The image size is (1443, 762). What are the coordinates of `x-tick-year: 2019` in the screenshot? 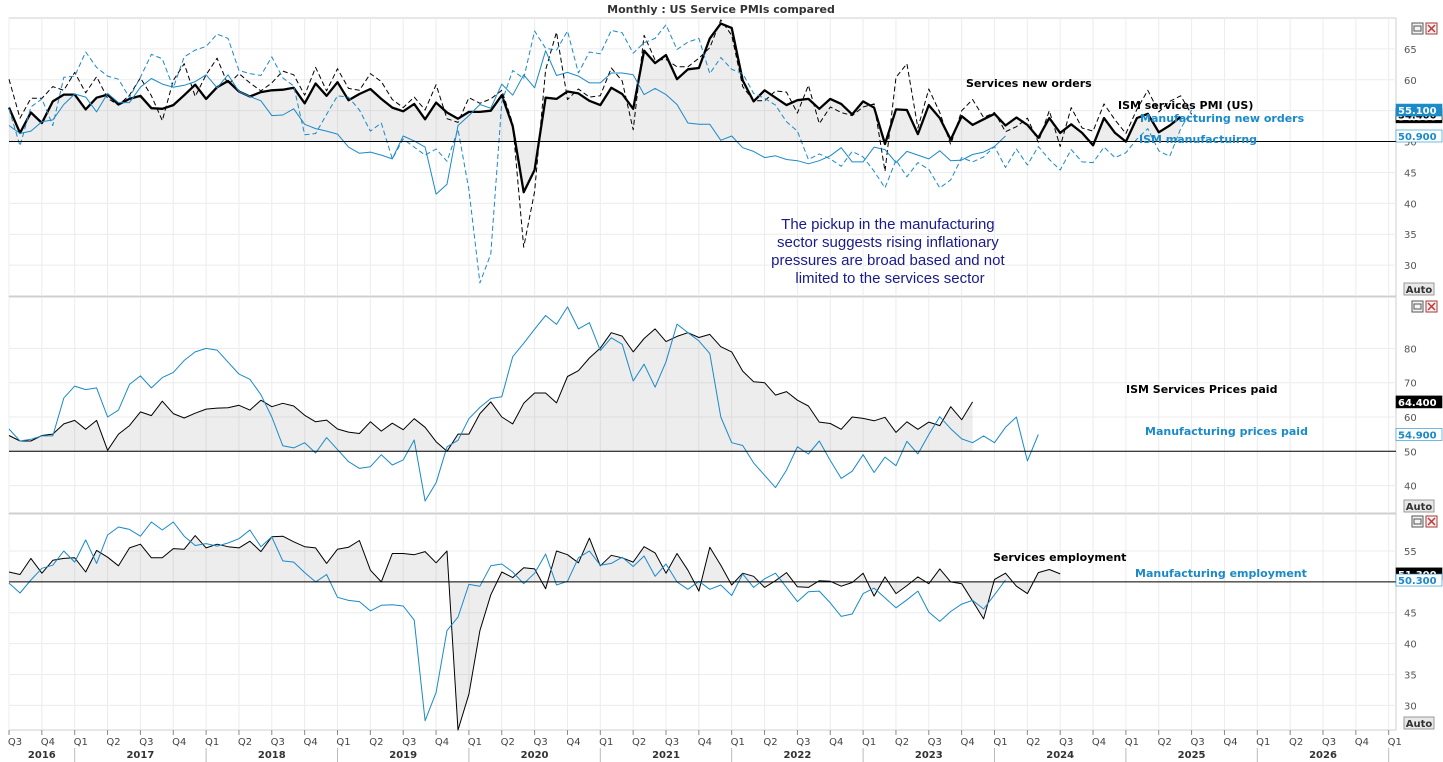 It's located at (403, 755).